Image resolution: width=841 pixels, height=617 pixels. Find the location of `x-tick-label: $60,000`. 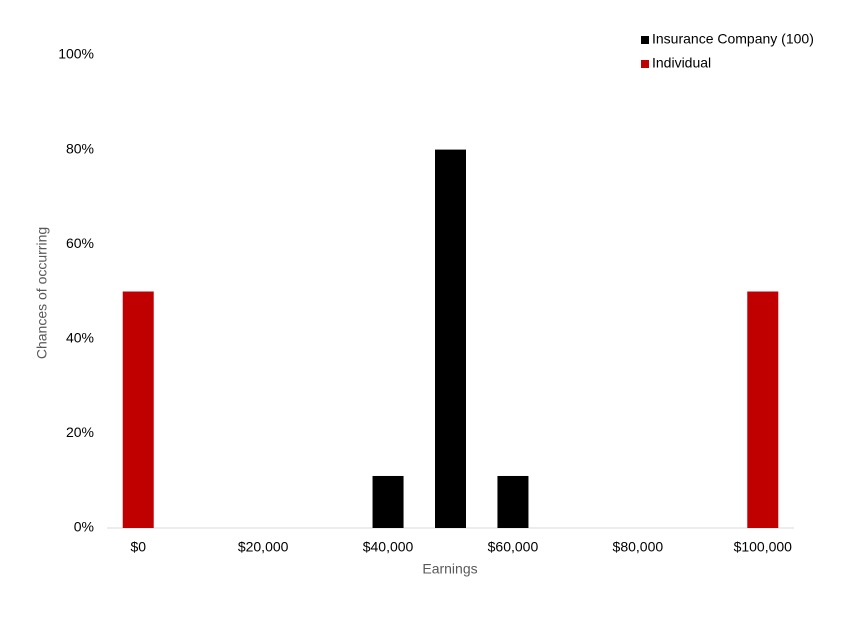

x-tick-label: $60,000 is located at coordinates (513, 547).